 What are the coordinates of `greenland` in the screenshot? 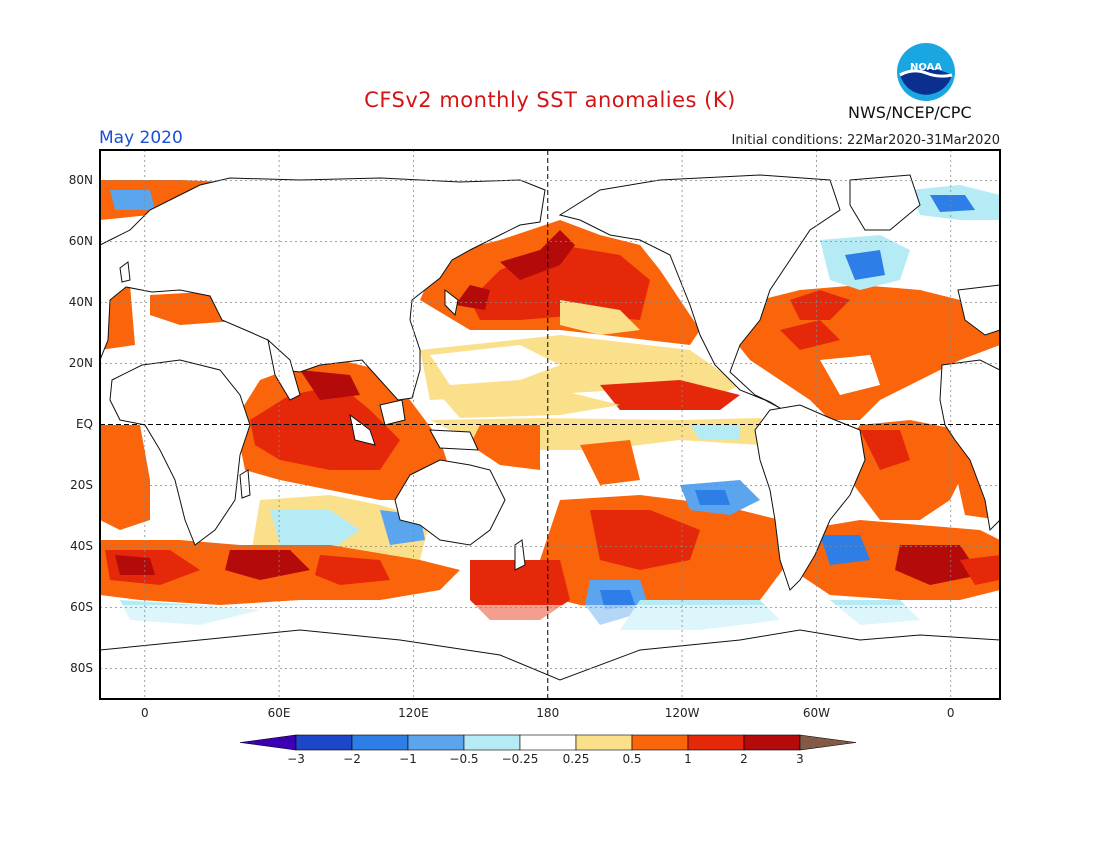 It's located at (885, 202).